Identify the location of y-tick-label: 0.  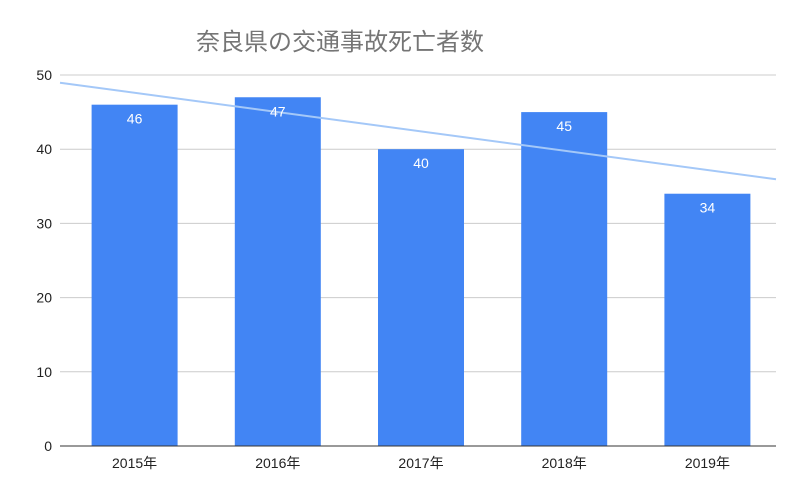
(48, 446).